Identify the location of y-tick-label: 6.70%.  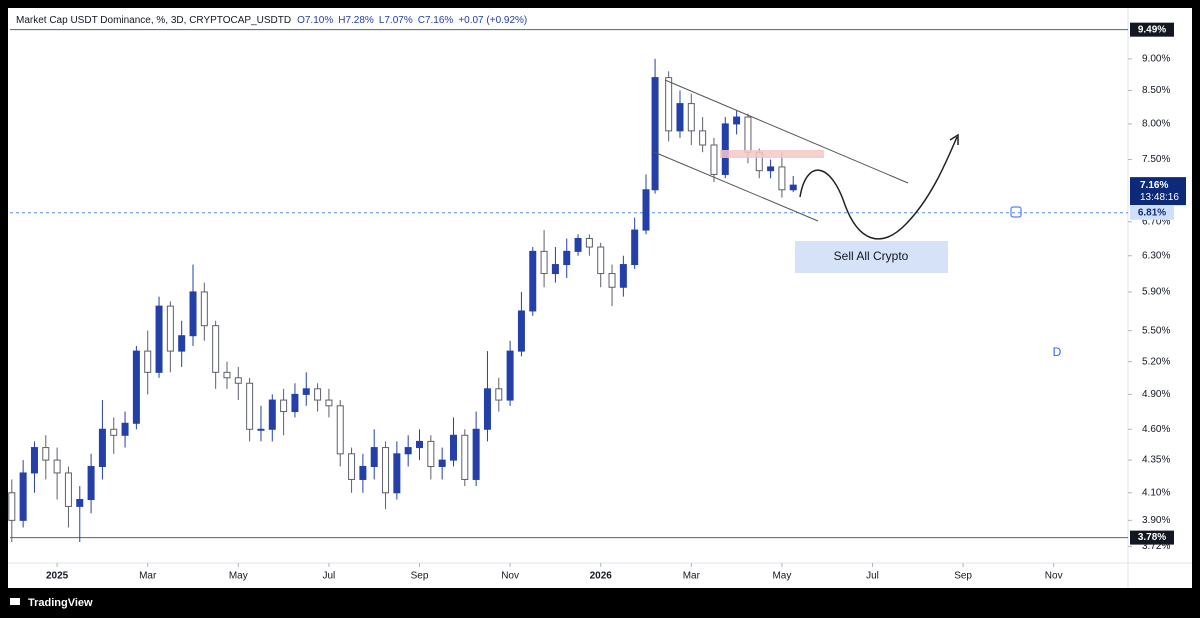
(1156, 221).